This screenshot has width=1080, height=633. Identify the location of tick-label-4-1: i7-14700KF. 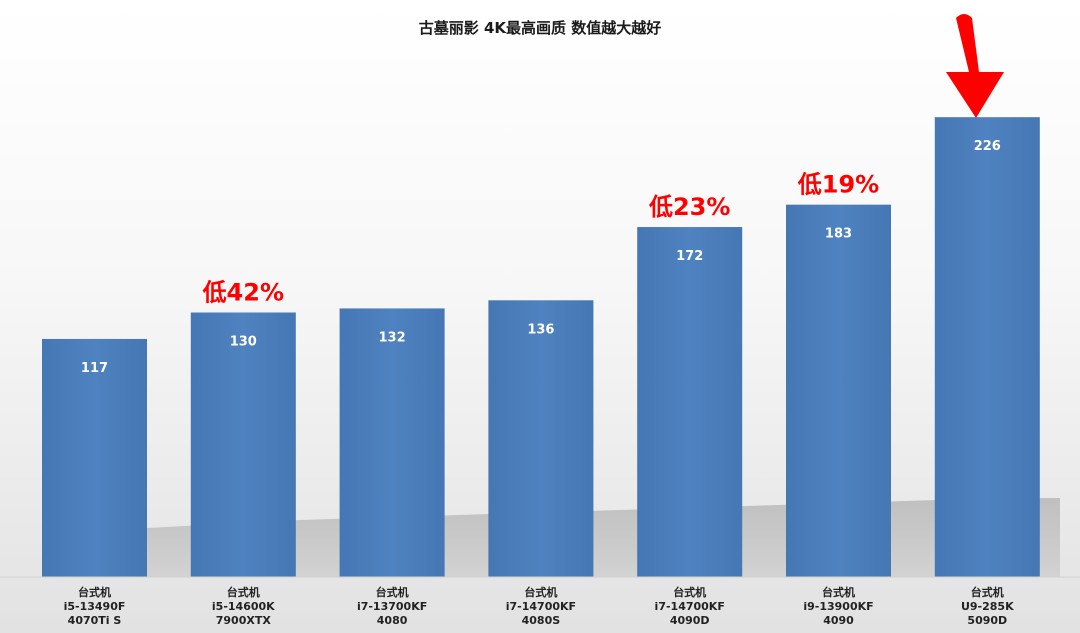
(690, 606).